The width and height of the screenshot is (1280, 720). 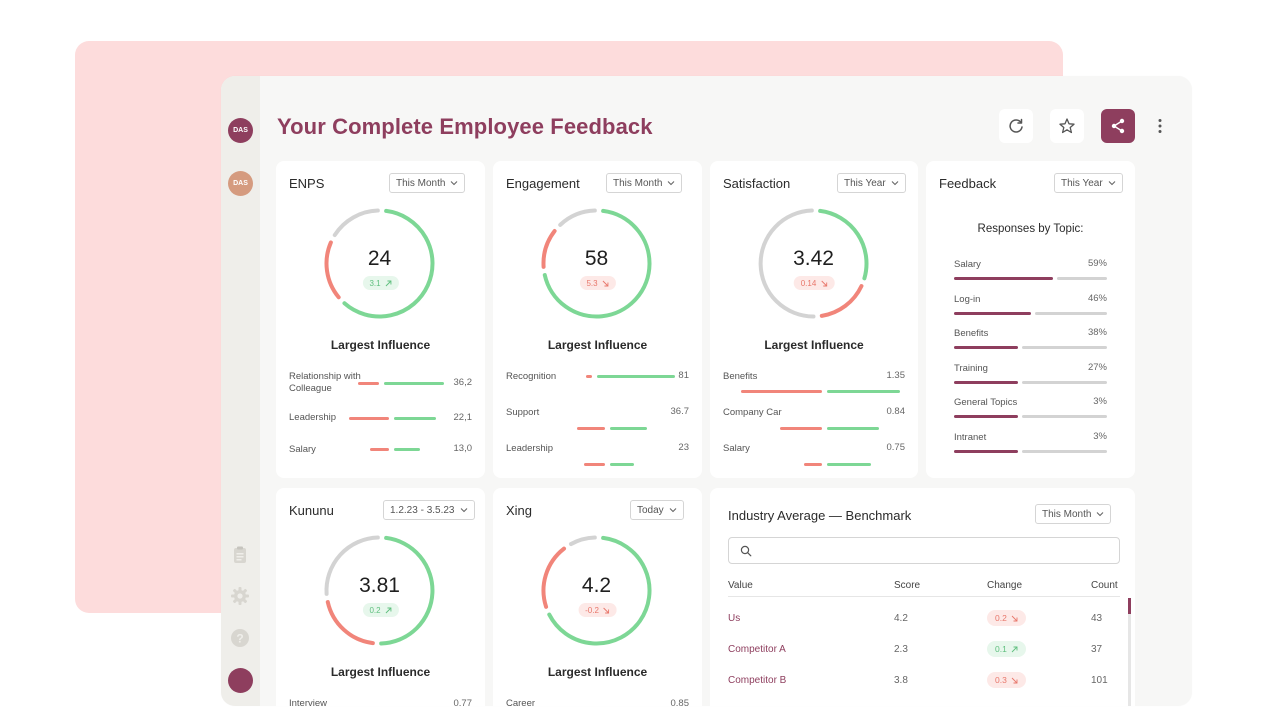 I want to click on row-change-badge: 0.1, so click(x=1006, y=649).